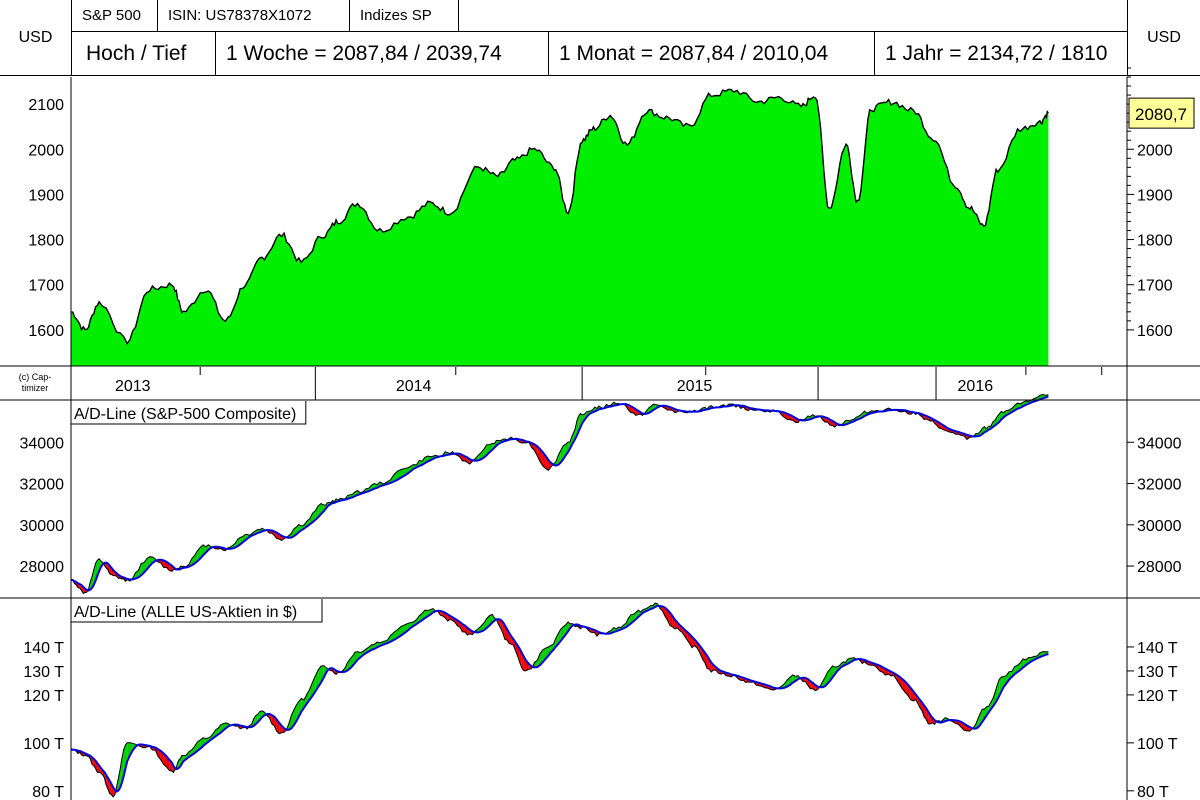  Describe the element at coordinates (1159, 526) in the screenshot. I see `ad-y-tick-right: 30000` at that location.